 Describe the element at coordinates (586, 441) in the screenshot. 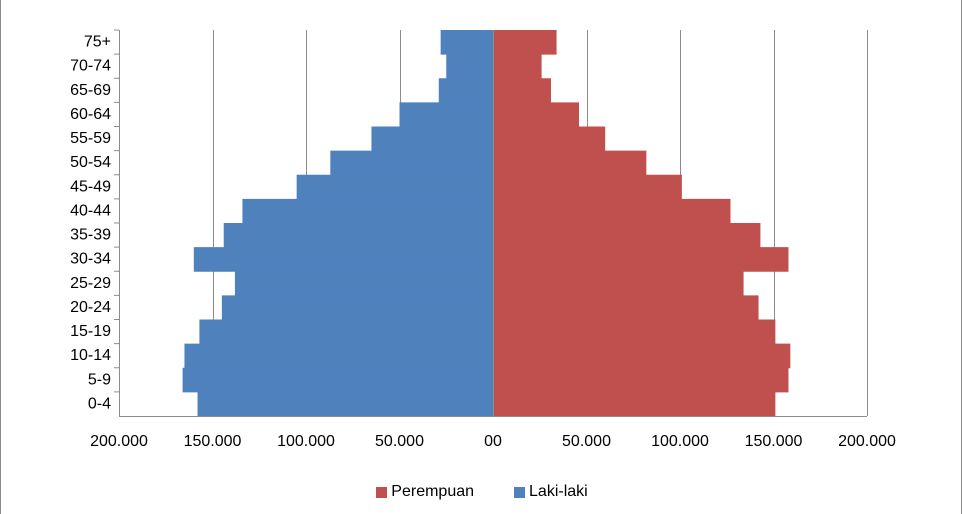

I see `x-tick-label-5: 50.000` at that location.